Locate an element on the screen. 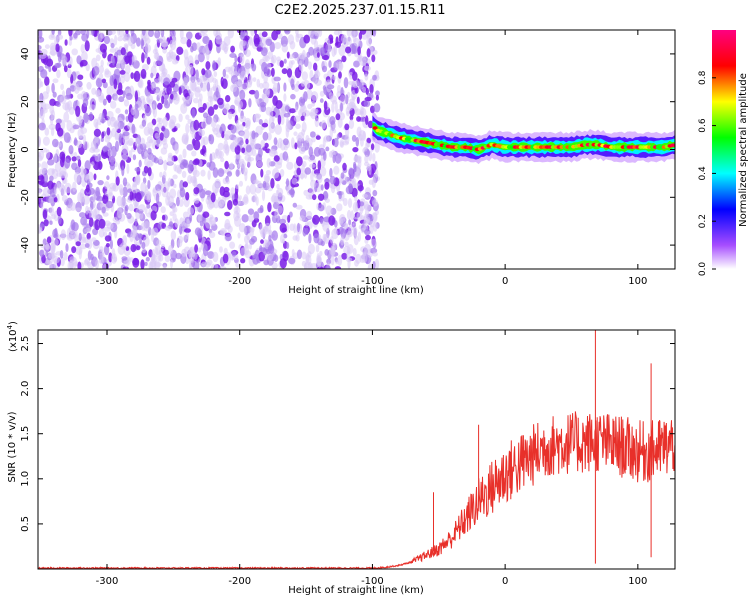  x-tick-label: -300 is located at coordinates (107, 581).